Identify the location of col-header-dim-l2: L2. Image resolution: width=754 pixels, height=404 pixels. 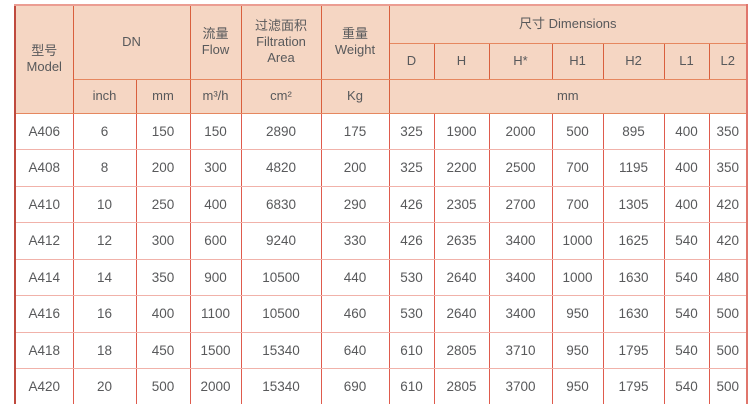
(728, 61).